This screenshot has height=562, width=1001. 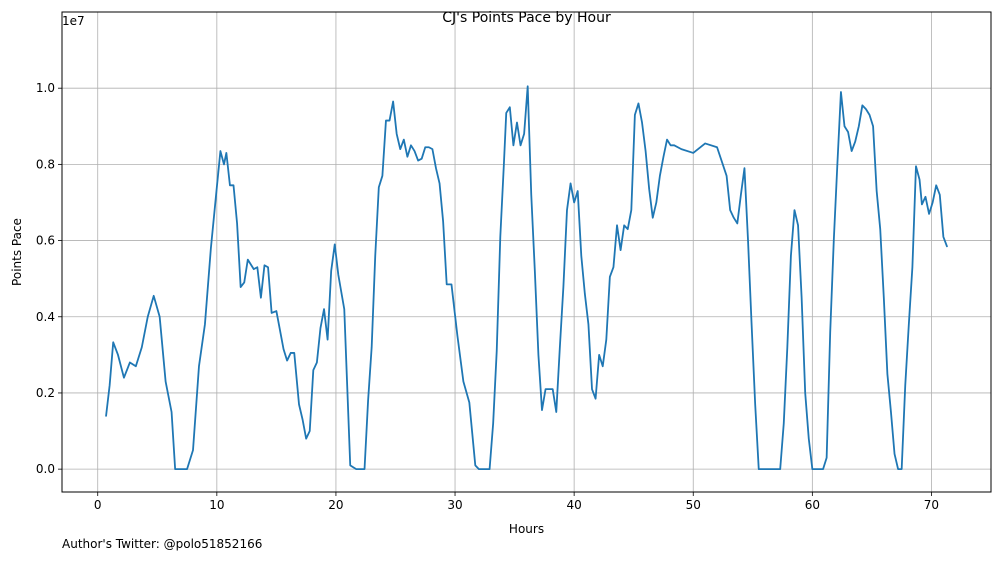 What do you see at coordinates (454, 505) in the screenshot?
I see `x-tick-label: 30` at bounding box center [454, 505].